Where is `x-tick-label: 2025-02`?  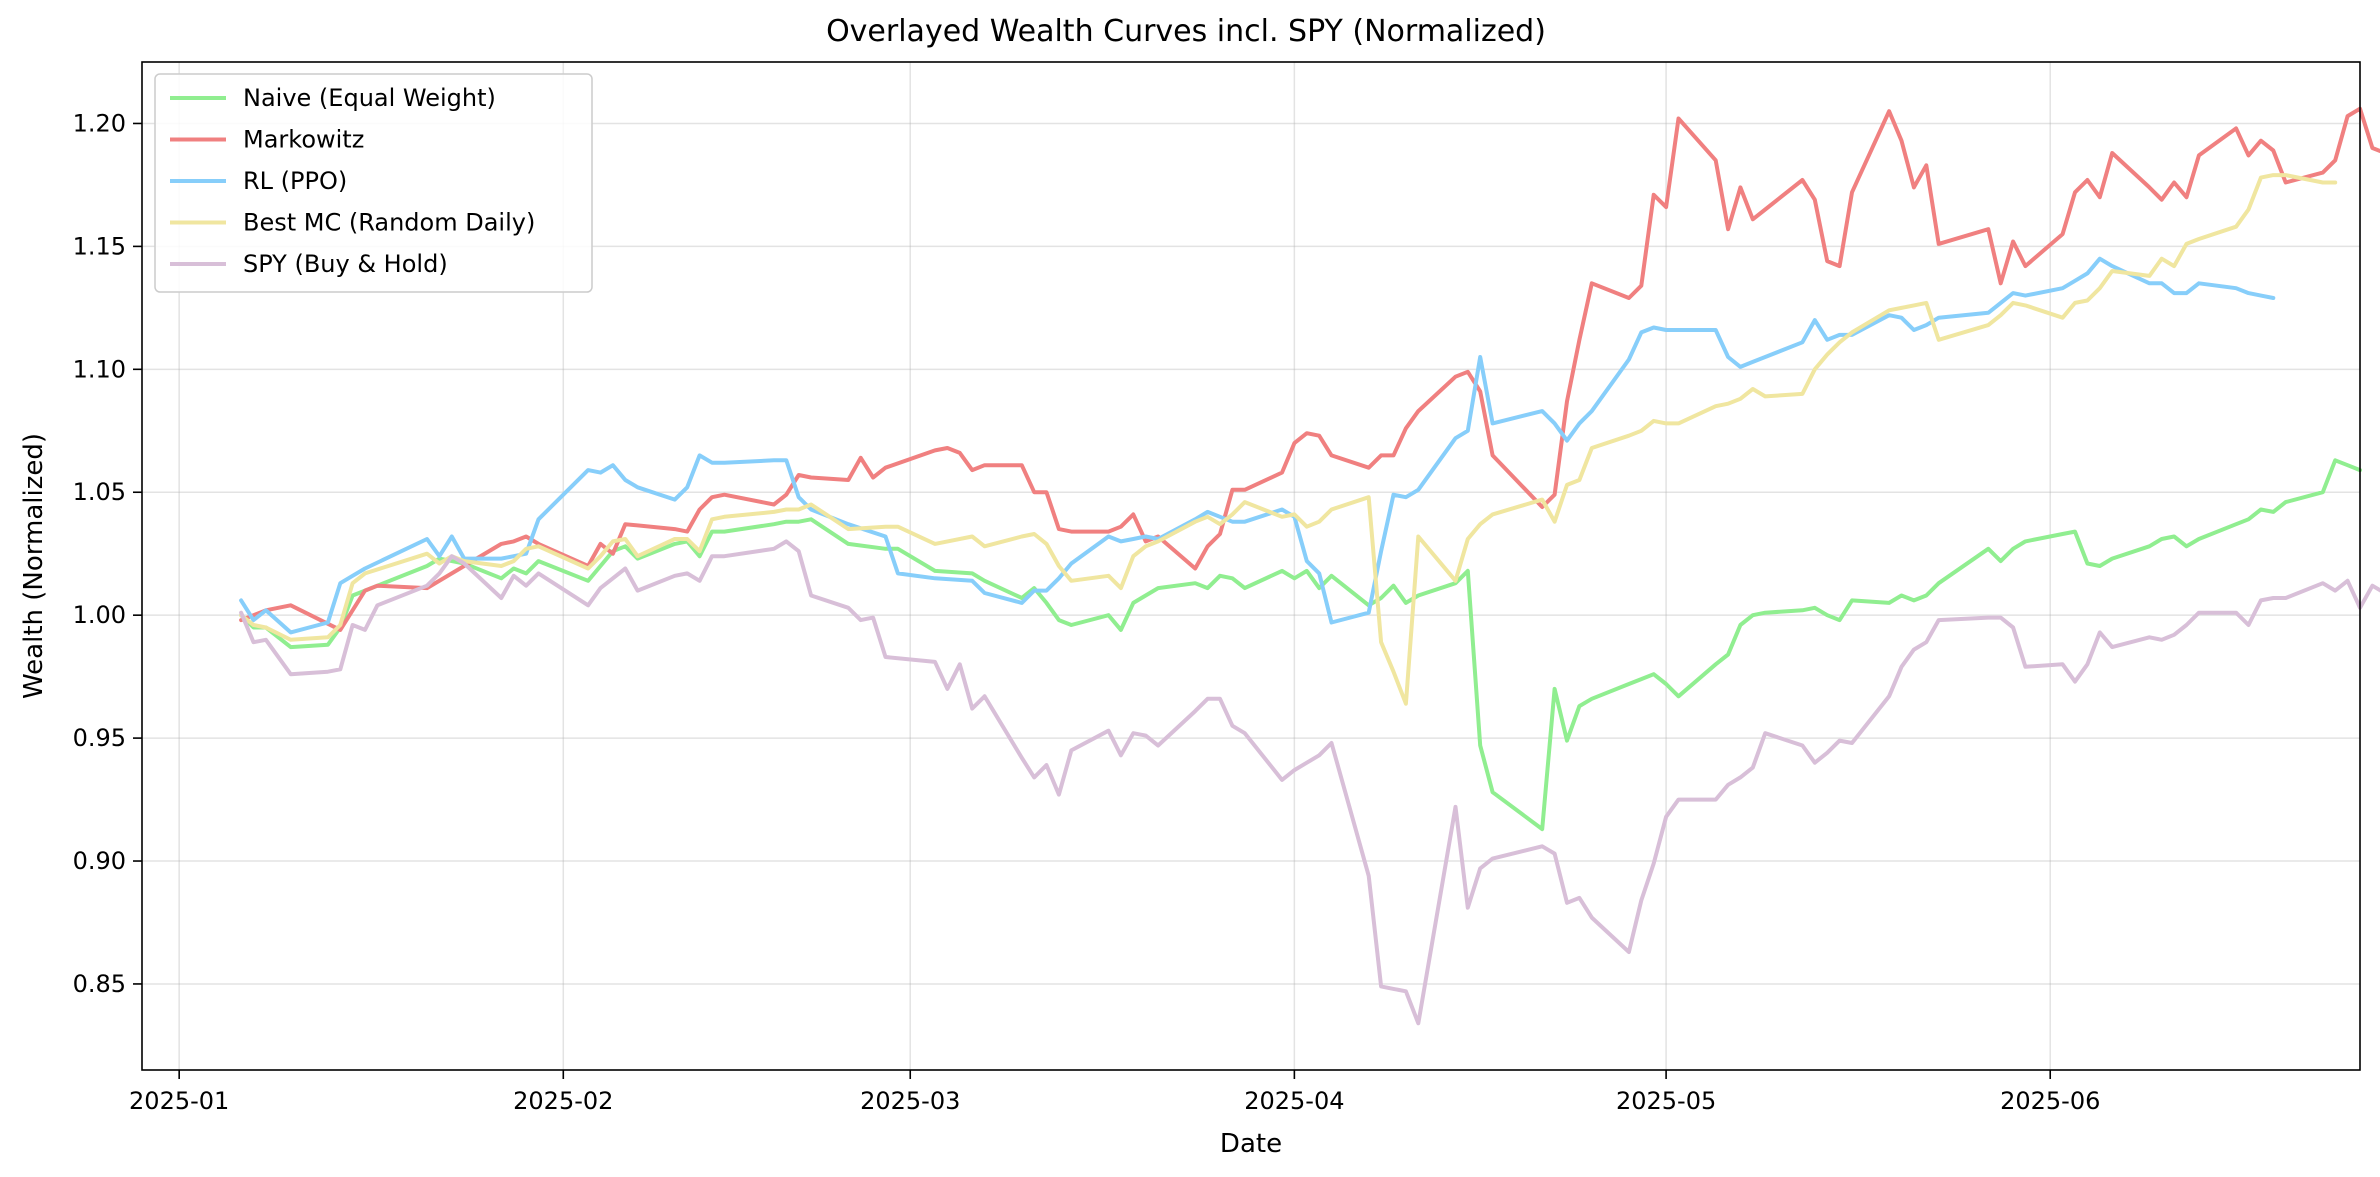
x-tick-label: 2025-02 is located at coordinates (563, 1101).